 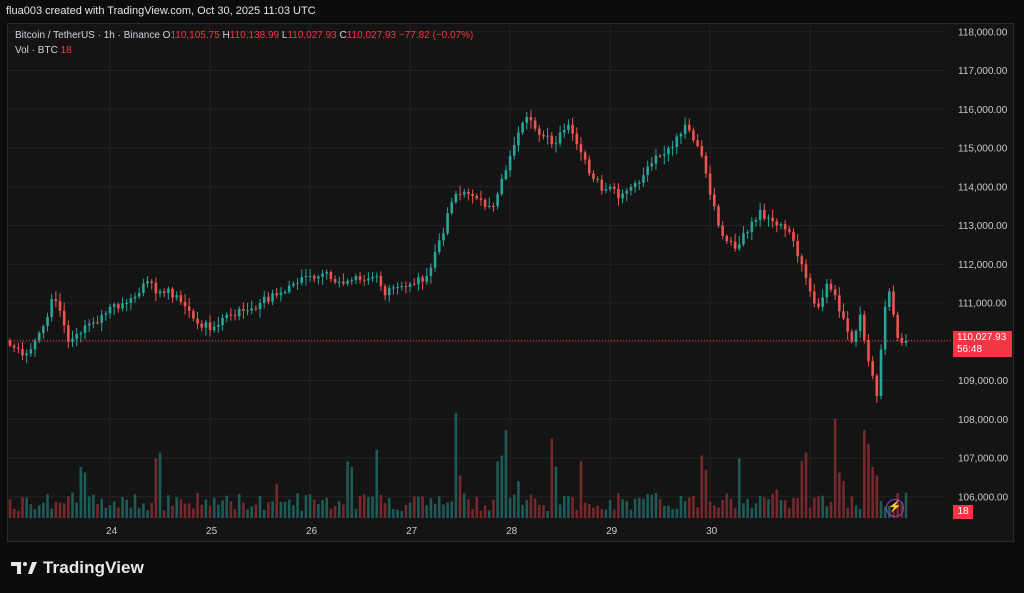 I want to click on close-label: C, so click(x=343, y=35).